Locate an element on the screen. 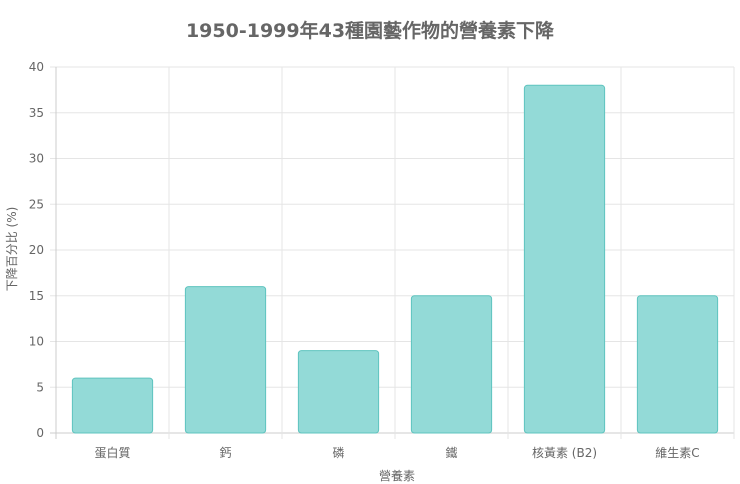 This screenshot has width=740, height=484. y-tick-label: 35 is located at coordinates (36, 113).